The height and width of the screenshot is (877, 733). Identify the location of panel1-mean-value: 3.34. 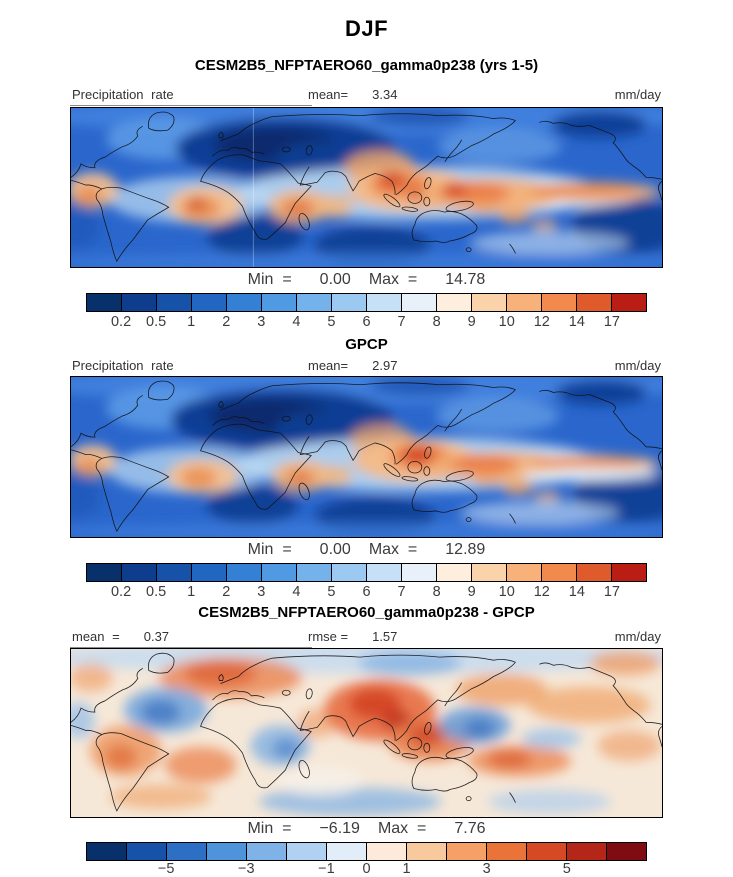
(385, 94).